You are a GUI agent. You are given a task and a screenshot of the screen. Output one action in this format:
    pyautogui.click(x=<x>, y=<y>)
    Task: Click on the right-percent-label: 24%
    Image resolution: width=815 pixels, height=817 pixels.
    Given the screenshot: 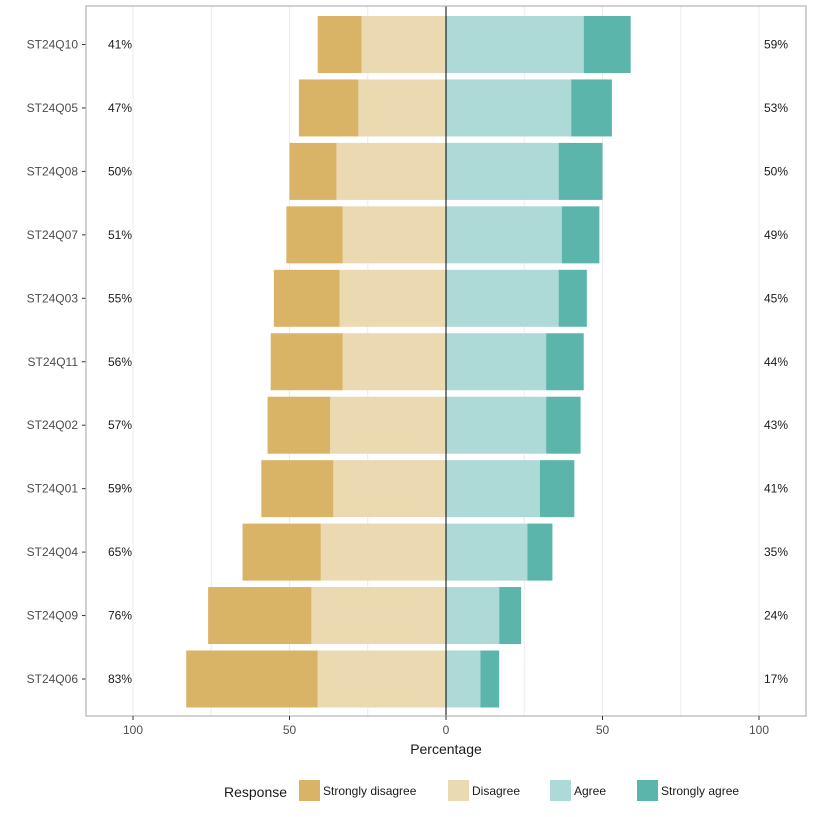 What is the action you would take?
    pyautogui.click(x=776, y=616)
    